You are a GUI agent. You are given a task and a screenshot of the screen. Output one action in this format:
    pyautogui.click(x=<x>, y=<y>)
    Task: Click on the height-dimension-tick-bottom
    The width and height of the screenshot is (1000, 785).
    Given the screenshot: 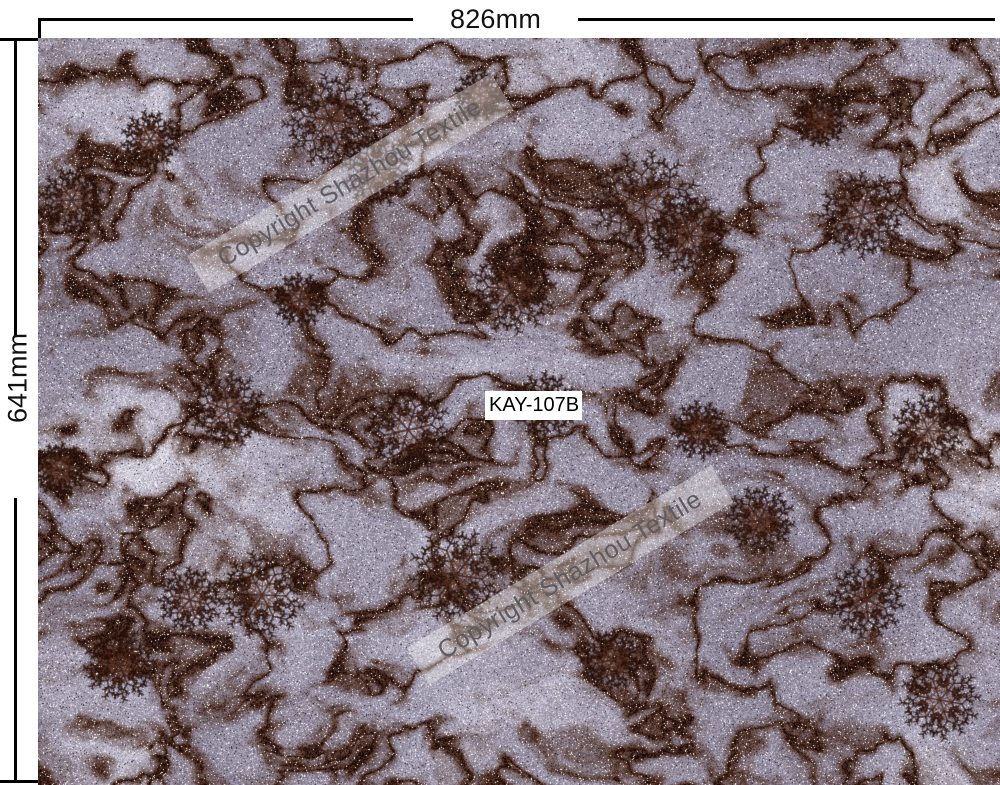 What is the action you would take?
    pyautogui.click(x=19, y=781)
    